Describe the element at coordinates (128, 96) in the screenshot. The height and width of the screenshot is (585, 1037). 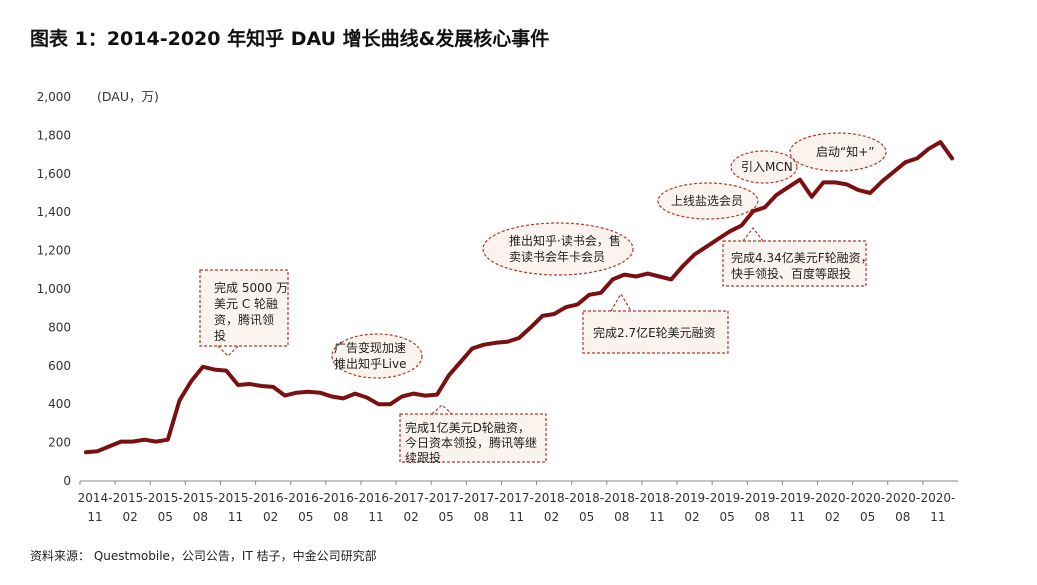
I see `y-unit-label: (DAU，万)` at that location.